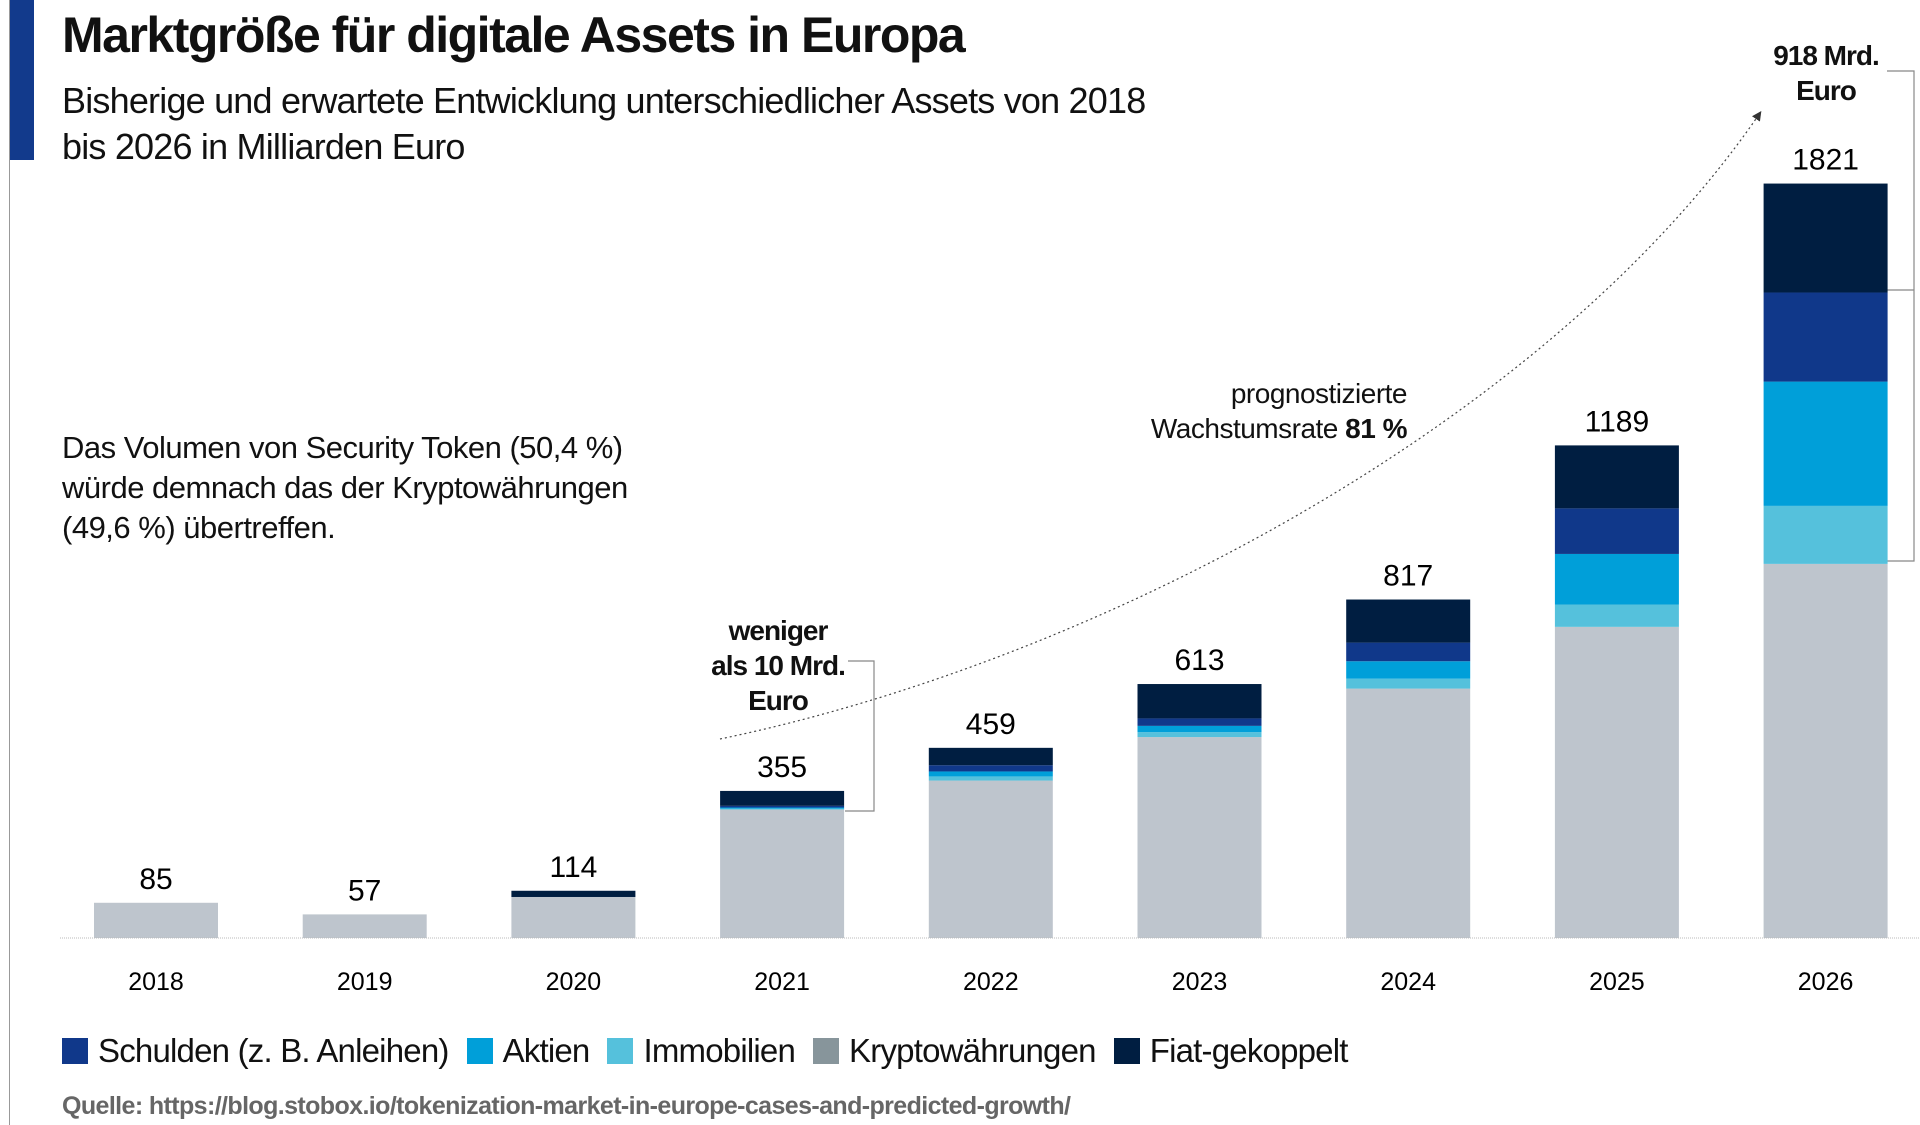 The image size is (1920, 1125). What do you see at coordinates (1616, 579) in the screenshot?
I see `bar-segment-aktien-2025` at bounding box center [1616, 579].